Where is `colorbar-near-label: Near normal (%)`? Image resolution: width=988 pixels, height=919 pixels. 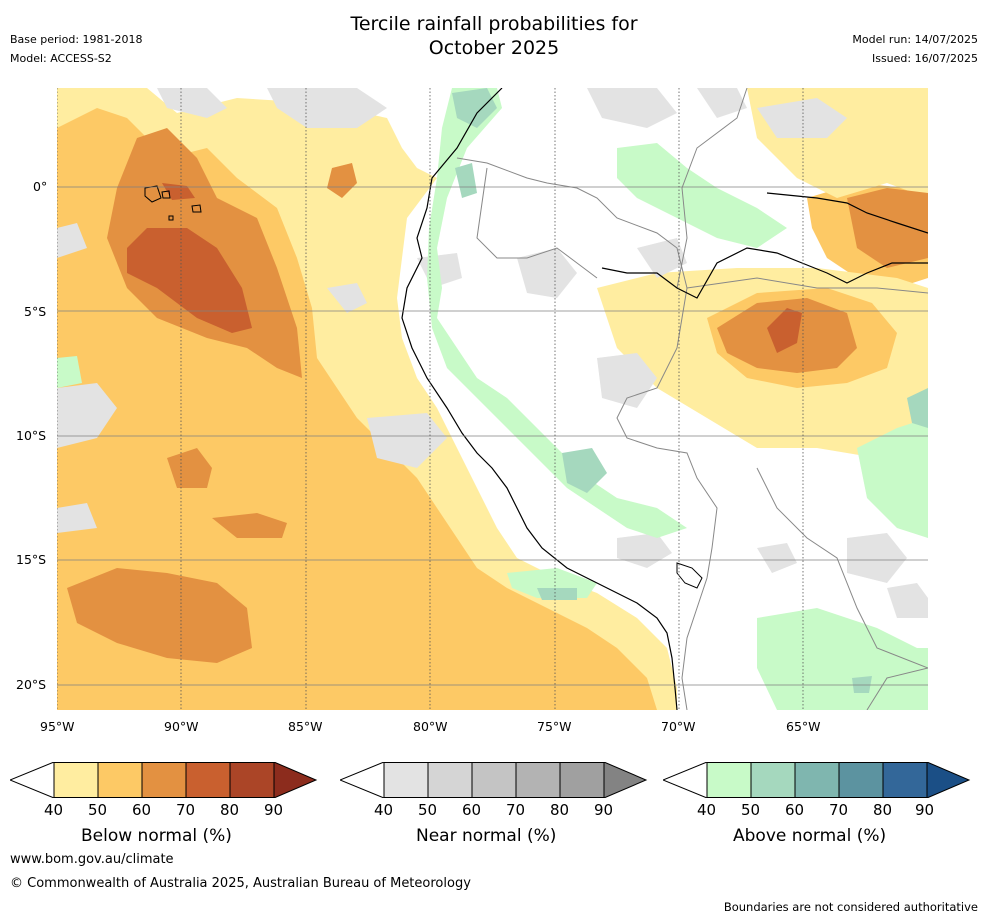 colorbar-near-label: Near normal (%) is located at coordinates (486, 836).